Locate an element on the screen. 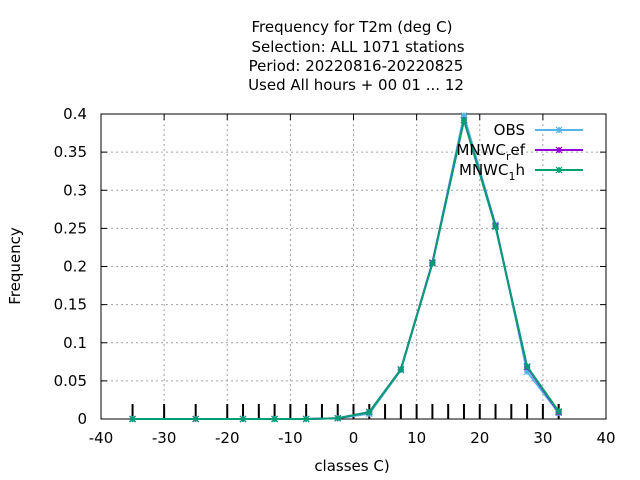 Image resolution: width=640 pixels, height=480 pixels. x-tick-label: -10 is located at coordinates (290, 438).